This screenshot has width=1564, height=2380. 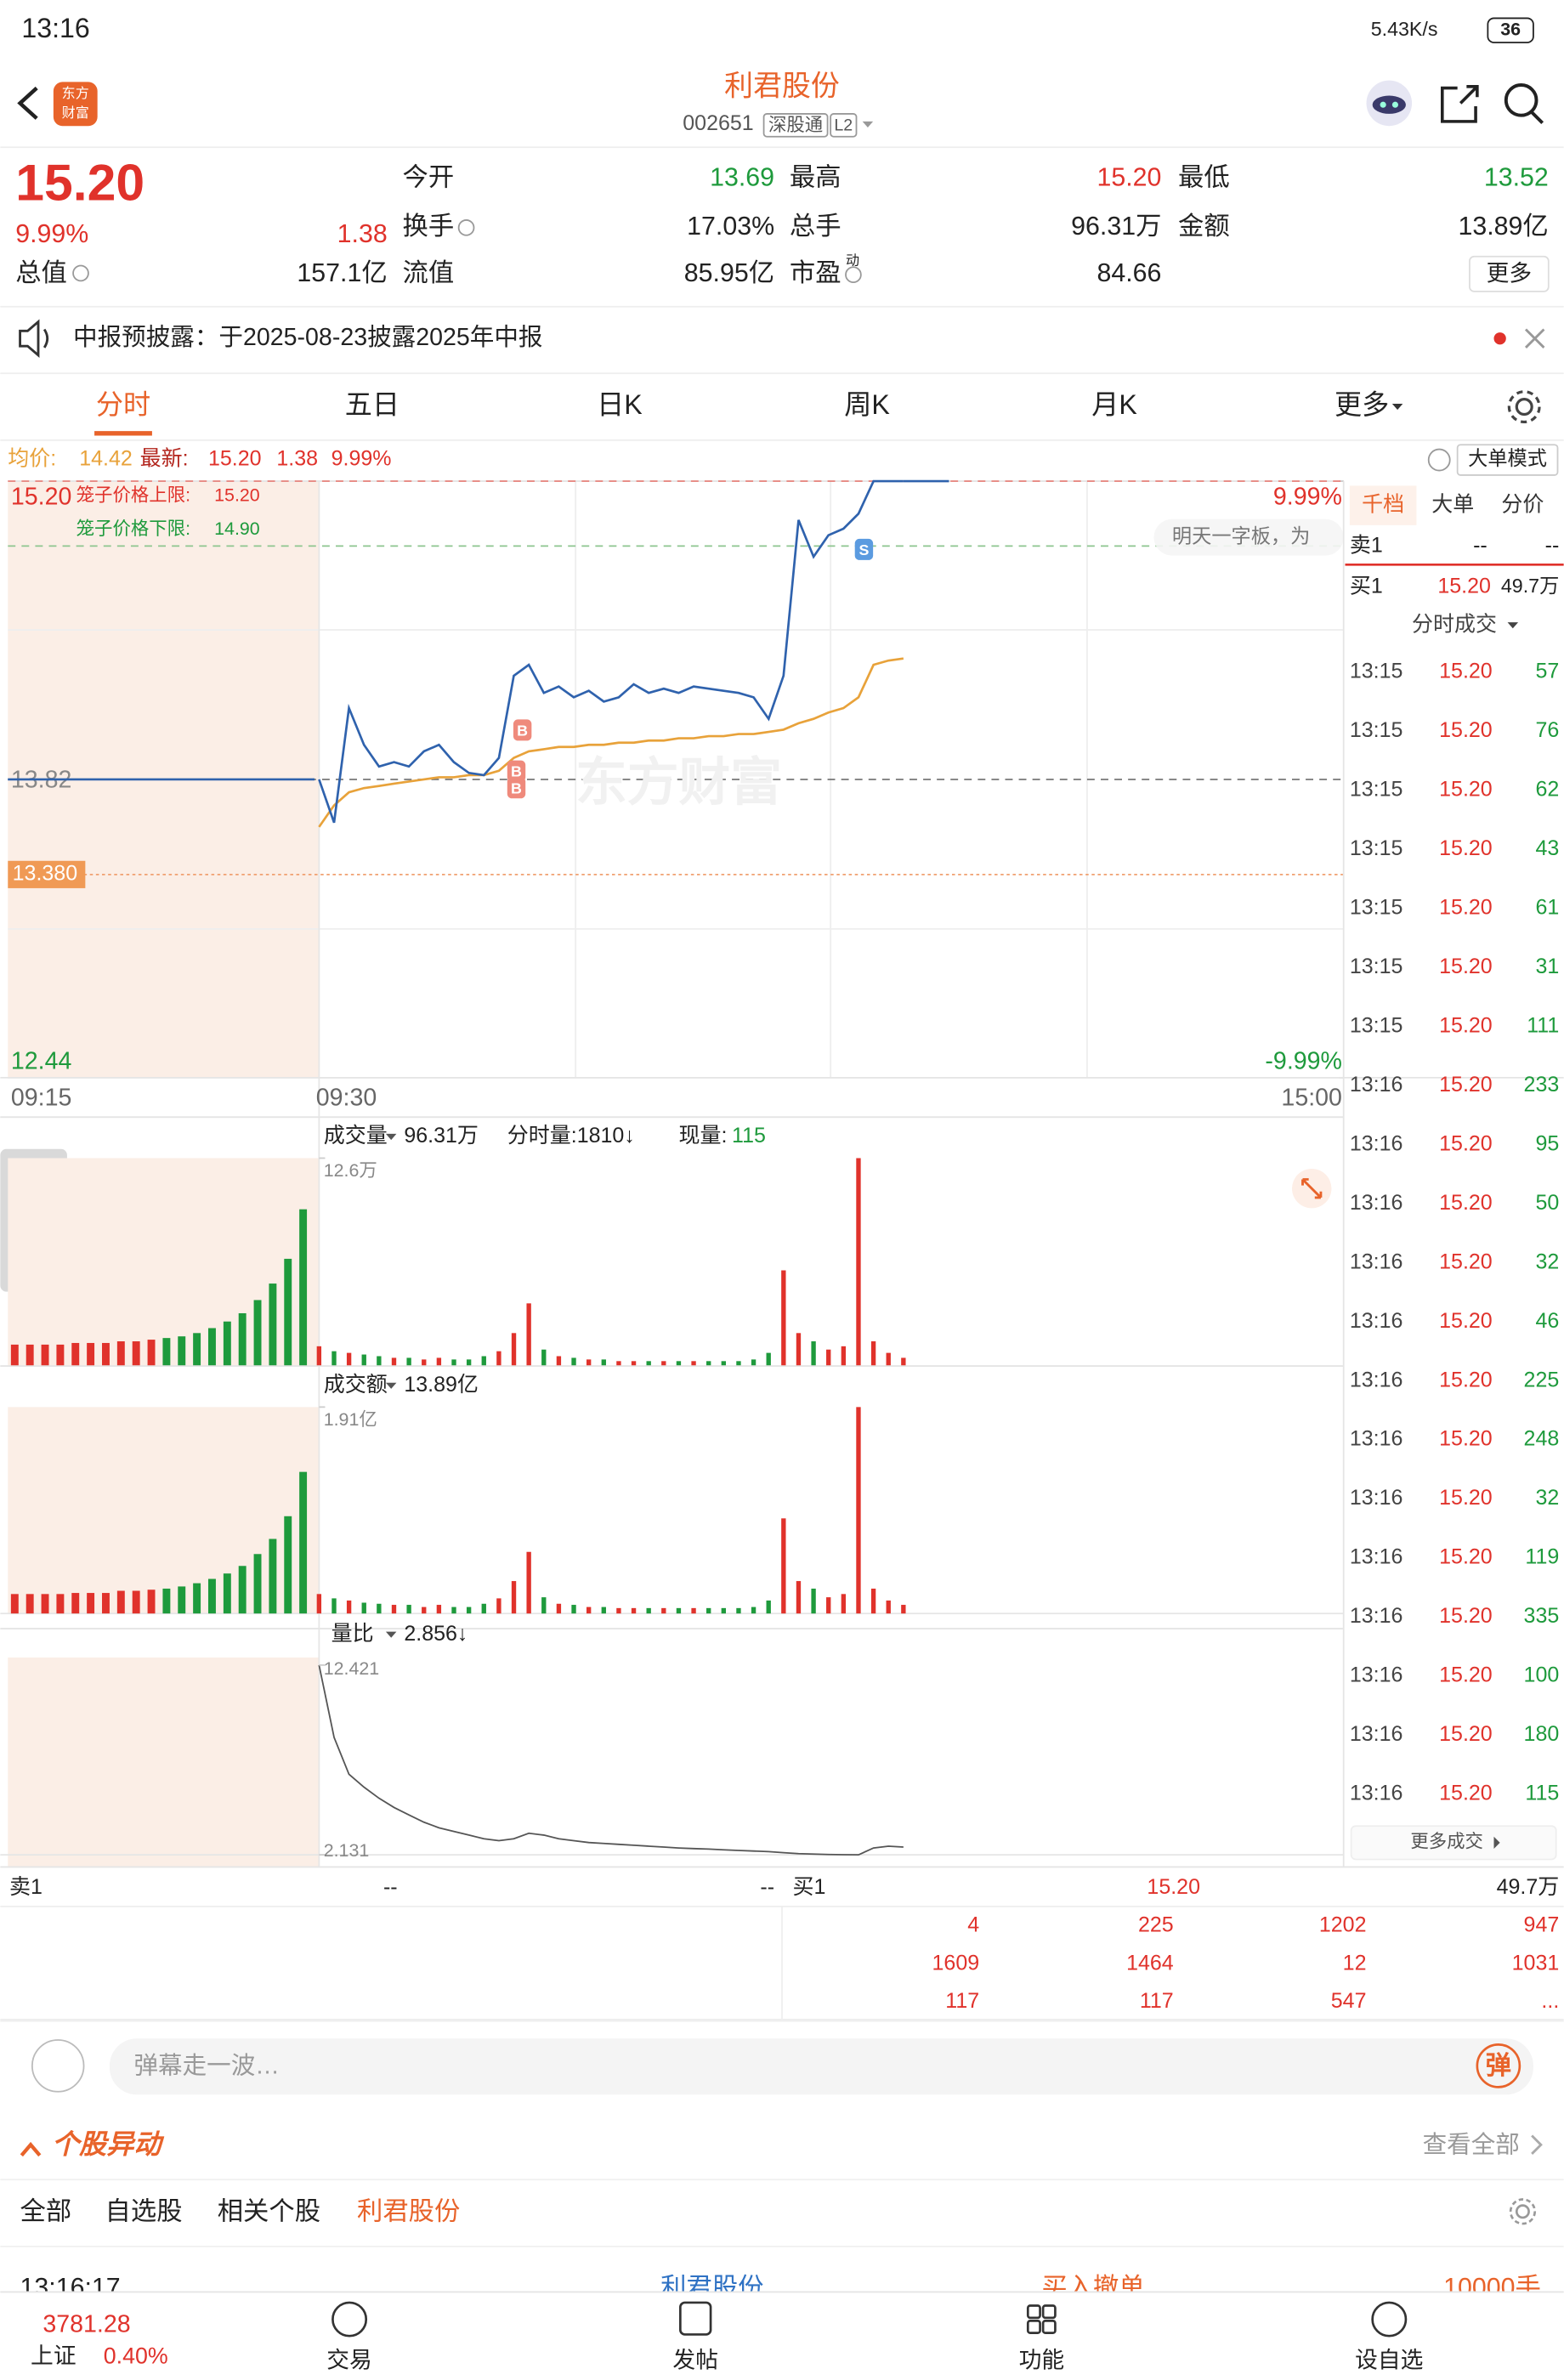 I want to click on more-button-box, so click(x=1509, y=273).